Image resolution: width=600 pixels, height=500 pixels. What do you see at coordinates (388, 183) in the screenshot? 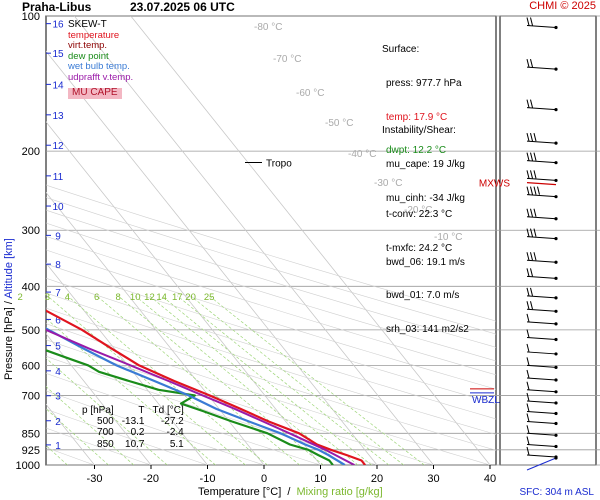
I see `isotherm-label: -30 °C` at bounding box center [388, 183].